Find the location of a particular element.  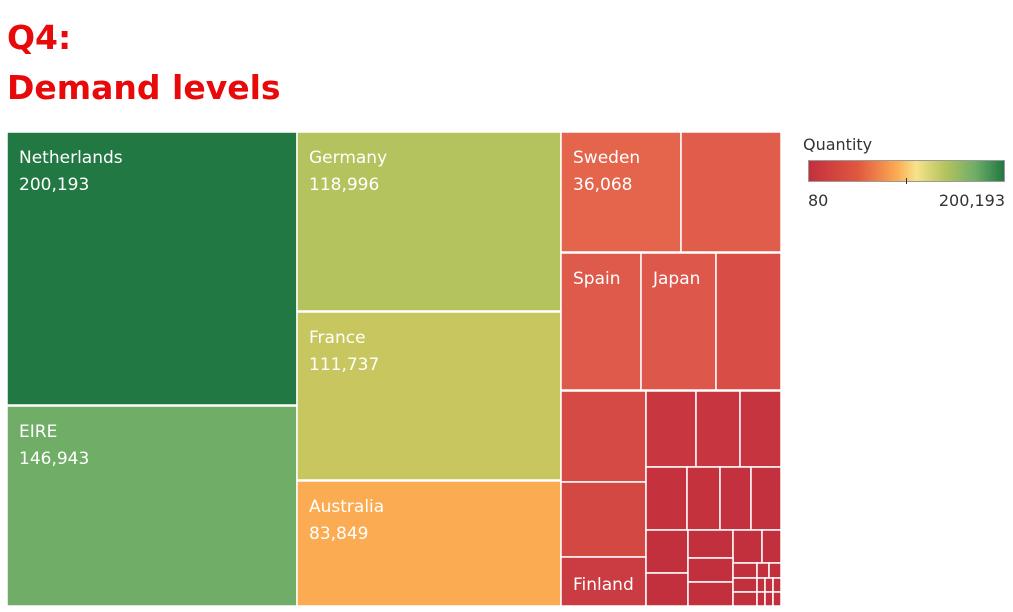

cell-label: Germany is located at coordinates (348, 158).